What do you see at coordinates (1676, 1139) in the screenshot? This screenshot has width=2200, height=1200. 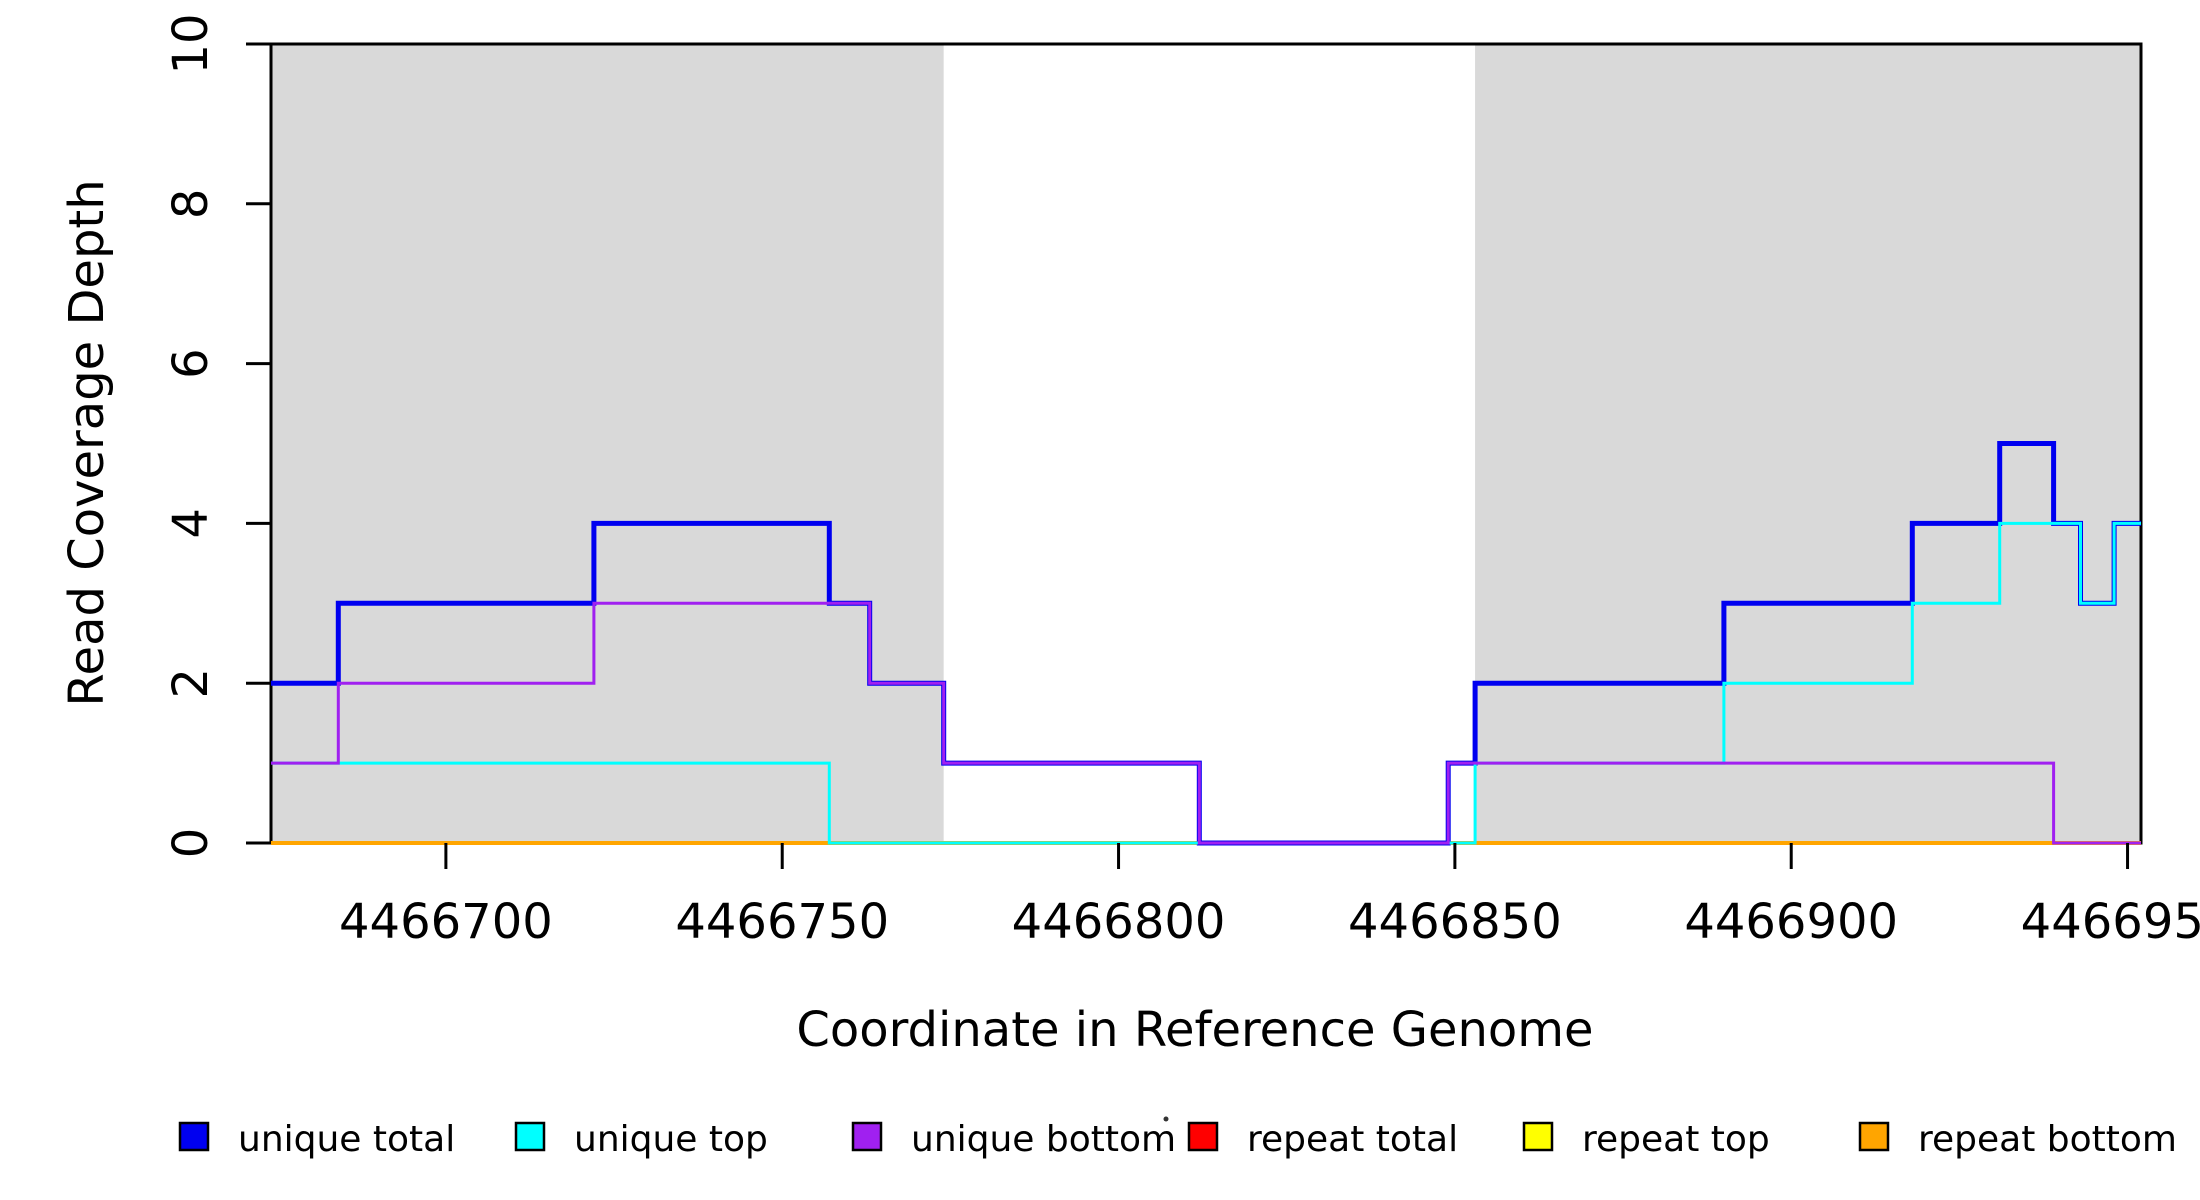 I see `legend-label-repeat-top: repeat top` at bounding box center [1676, 1139].